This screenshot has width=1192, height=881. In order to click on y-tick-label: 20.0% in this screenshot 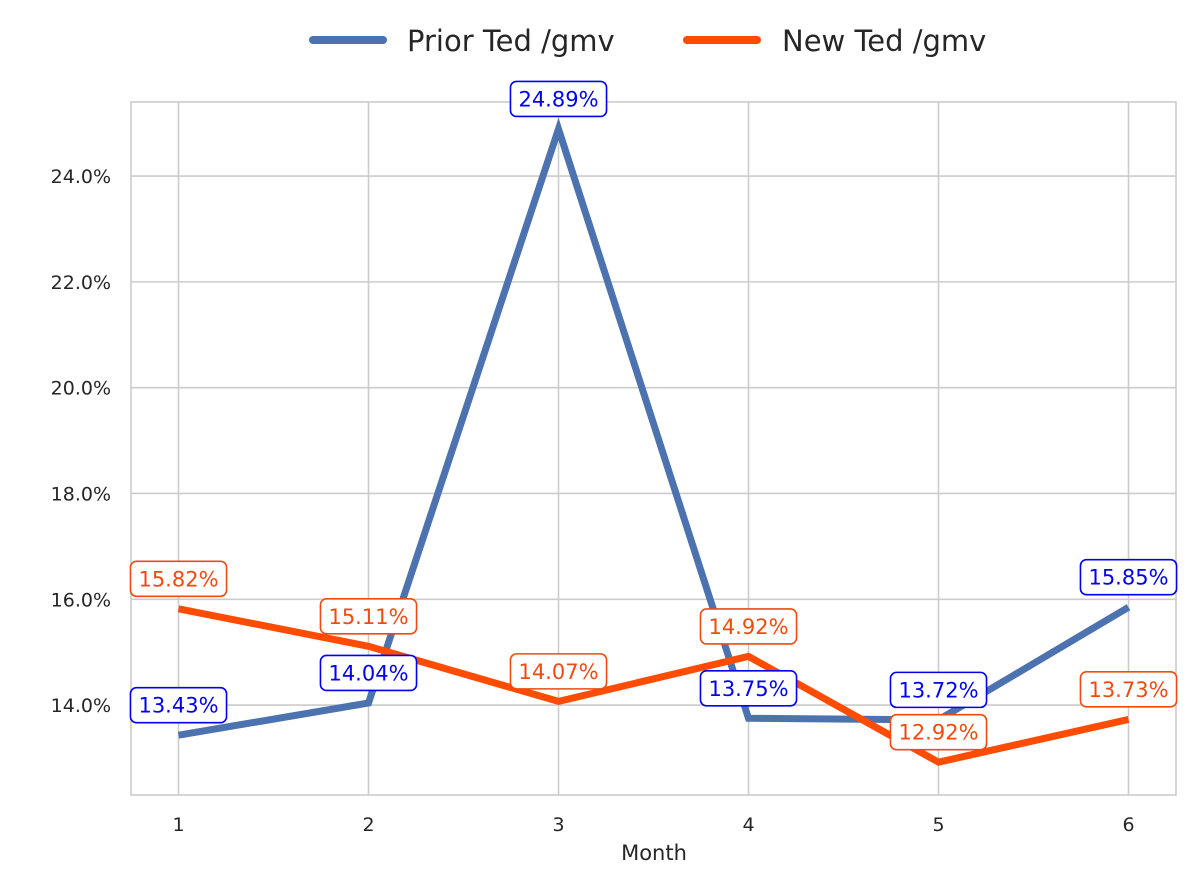, I will do `click(81, 389)`.